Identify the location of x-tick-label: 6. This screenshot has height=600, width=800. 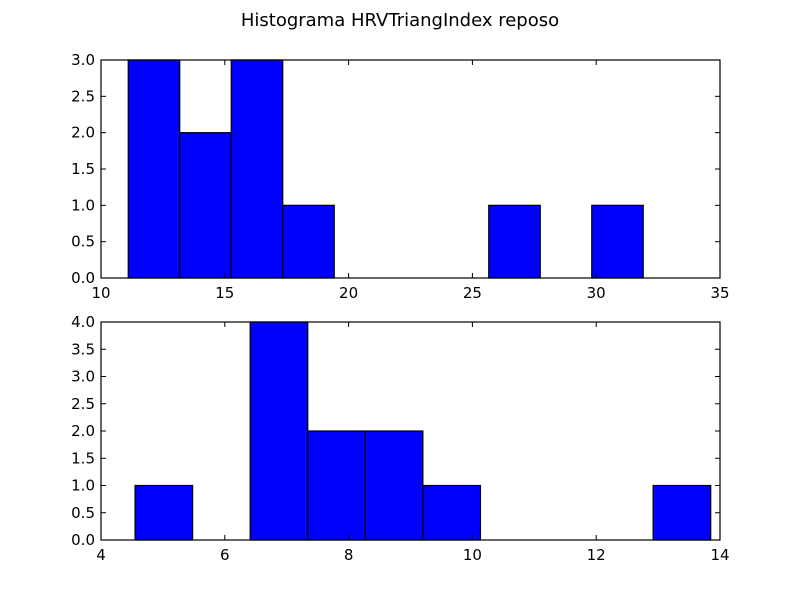
(225, 555).